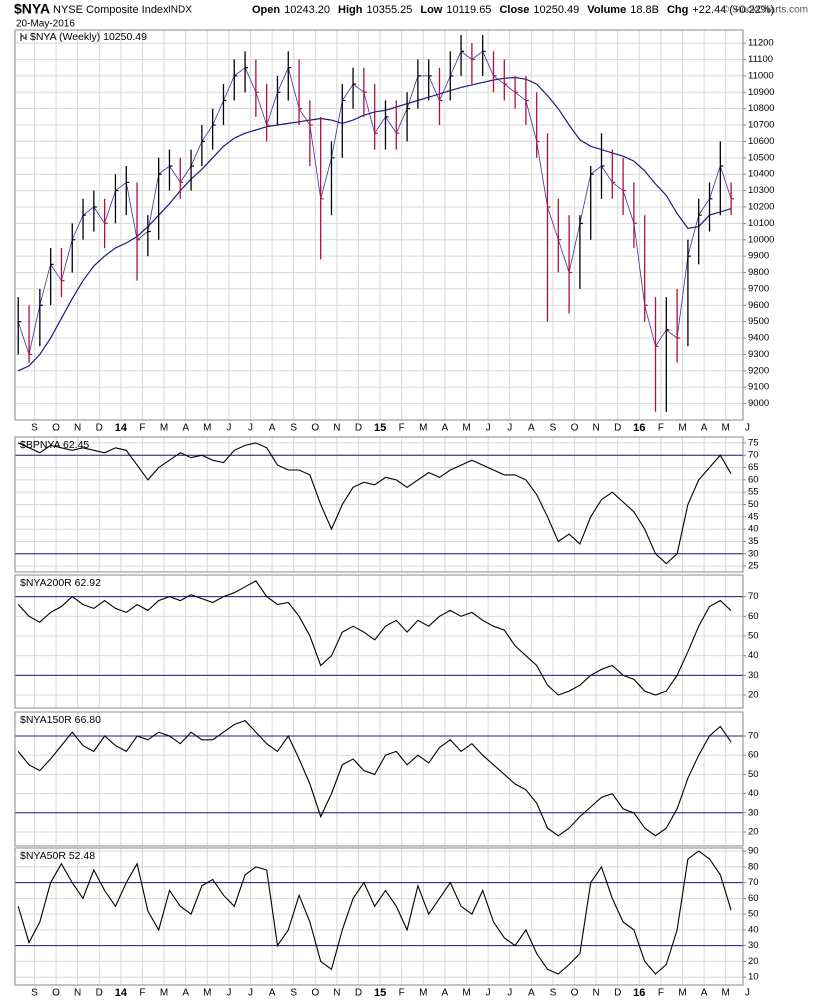  What do you see at coordinates (121, 993) in the screenshot?
I see `x-tick-label: 14` at bounding box center [121, 993].